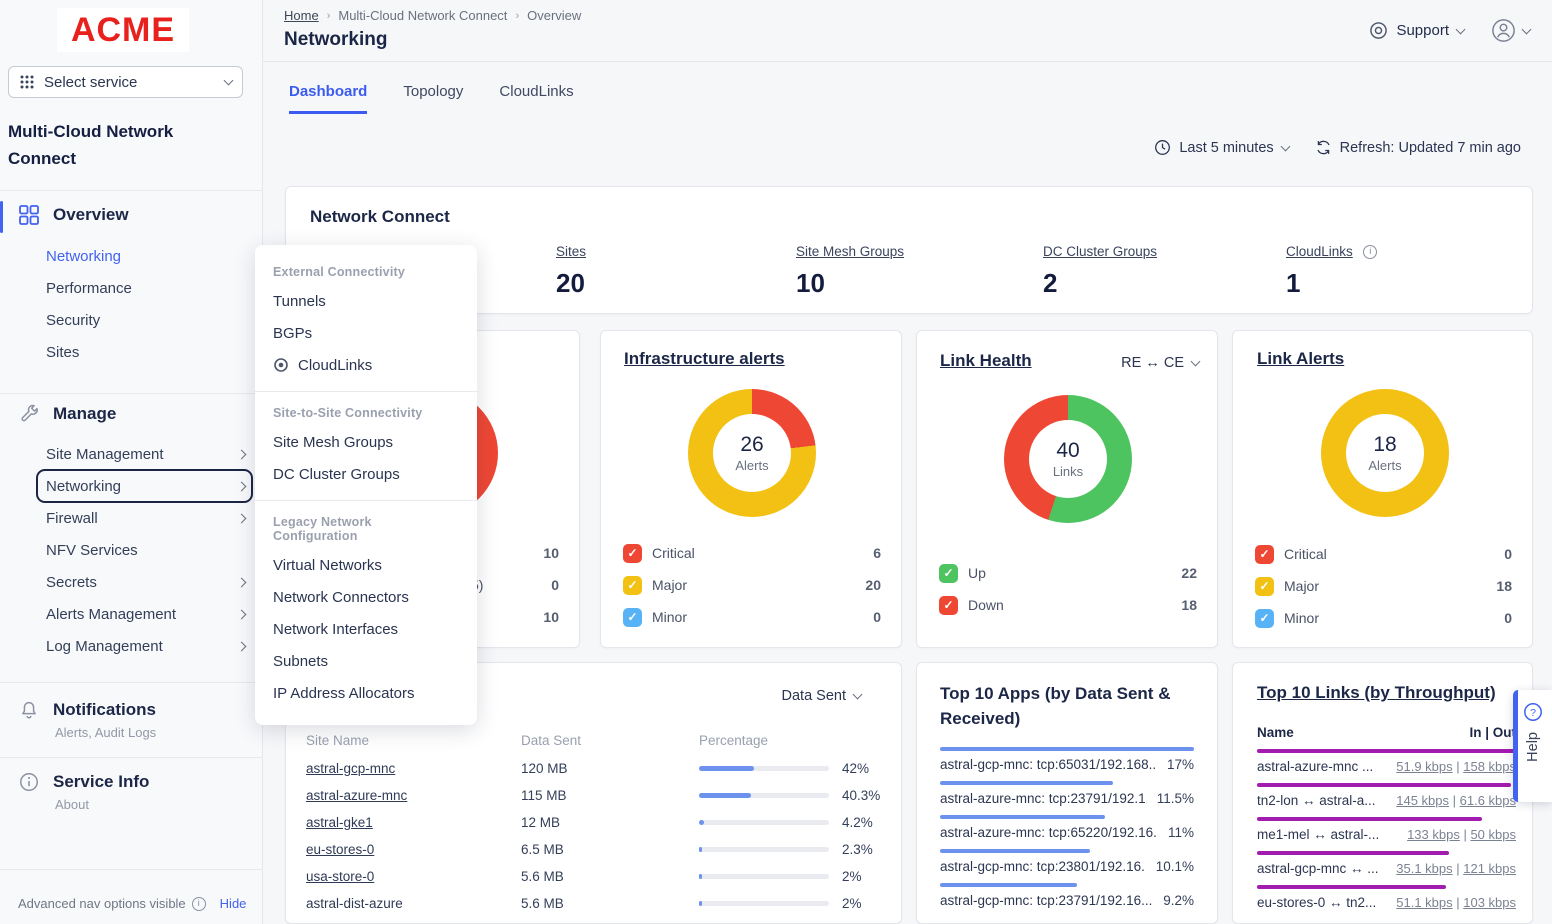 The image size is (1552, 924). I want to click on menu-item-ip-address-allocators: IP Address Allocators, so click(366, 693).